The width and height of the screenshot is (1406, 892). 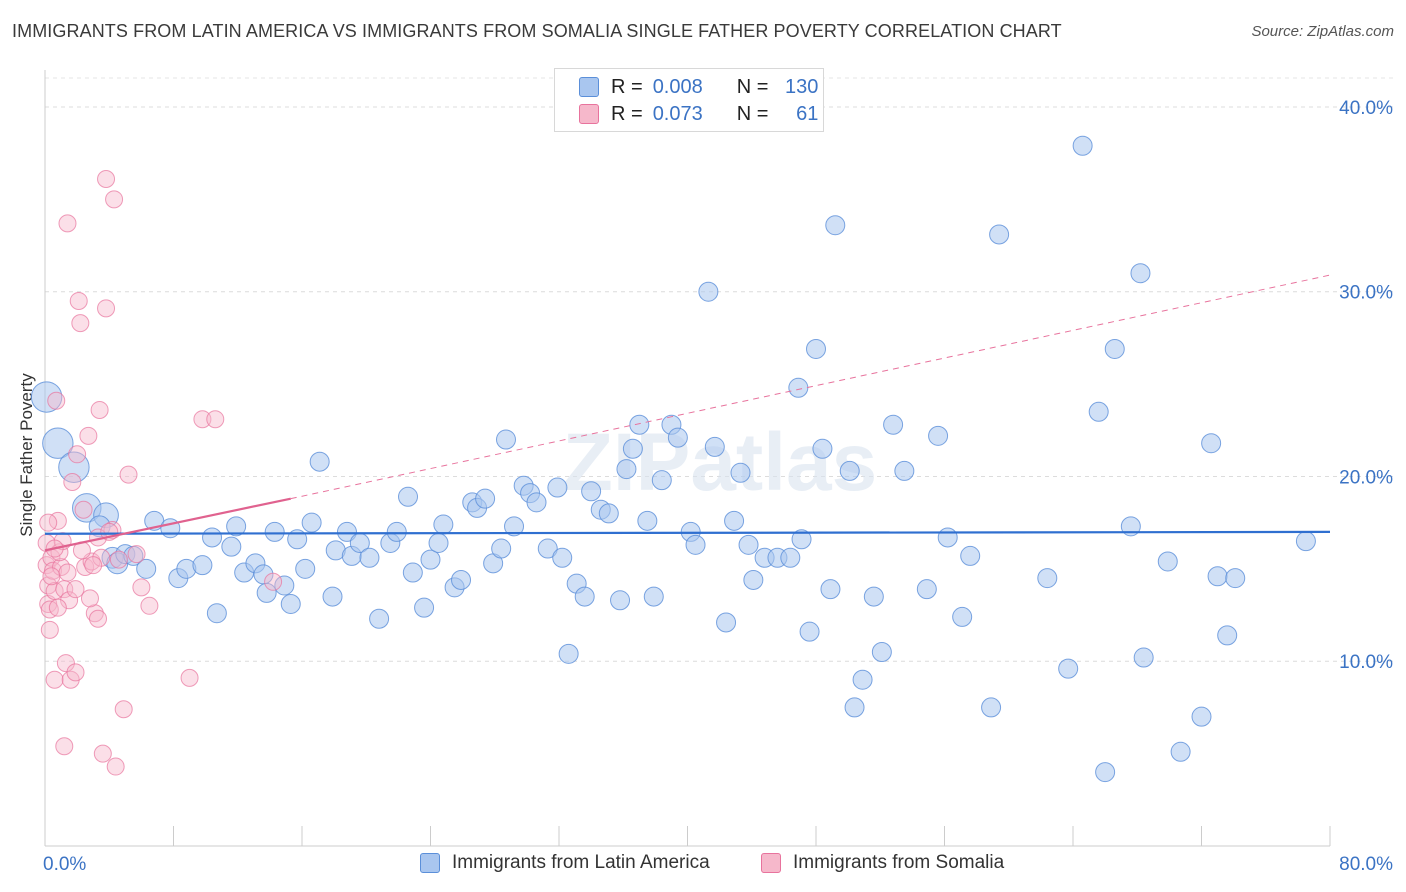 I want to click on y-tick-label: 40.0%, so click(x=1366, y=108).